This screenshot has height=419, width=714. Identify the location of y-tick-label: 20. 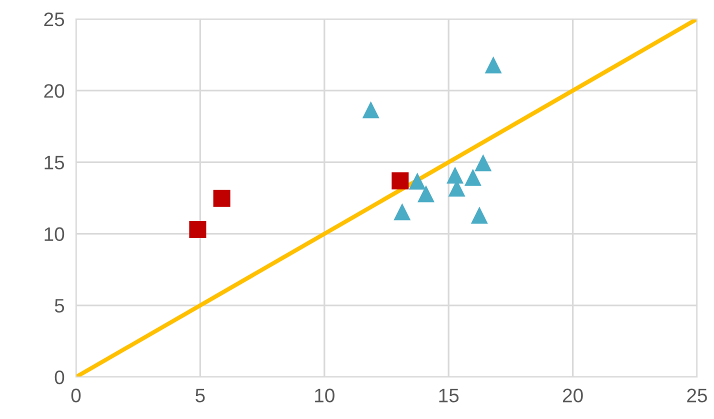
(54, 91).